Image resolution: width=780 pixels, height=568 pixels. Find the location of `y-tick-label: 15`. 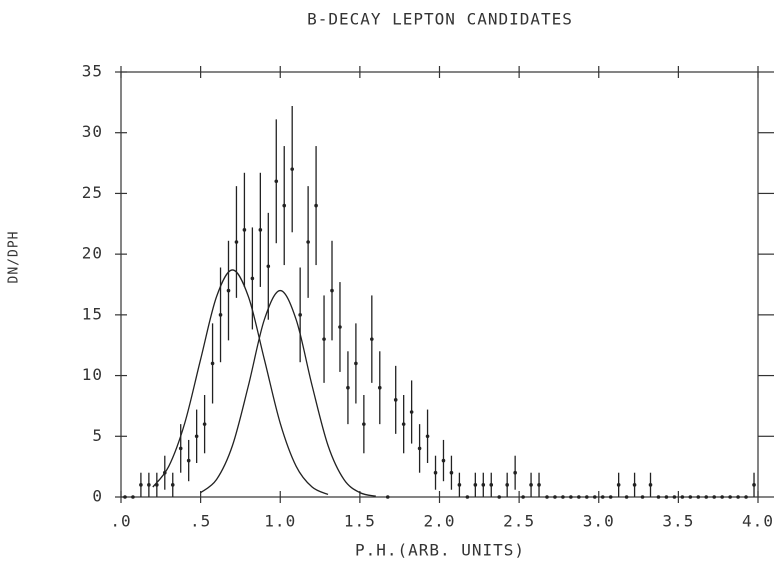

y-tick-label: 15 is located at coordinates (92, 313).